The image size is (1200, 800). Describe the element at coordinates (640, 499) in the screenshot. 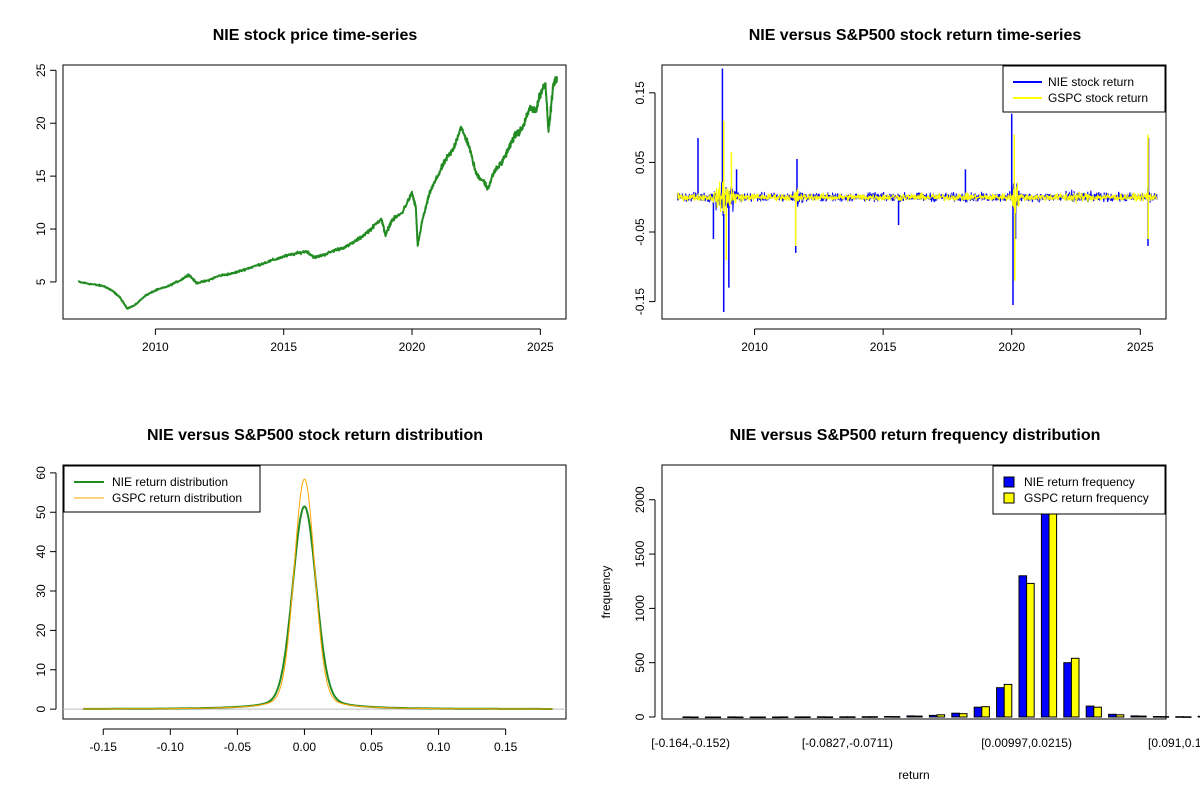

I see `freq-ytick-label-4: 2000` at that location.